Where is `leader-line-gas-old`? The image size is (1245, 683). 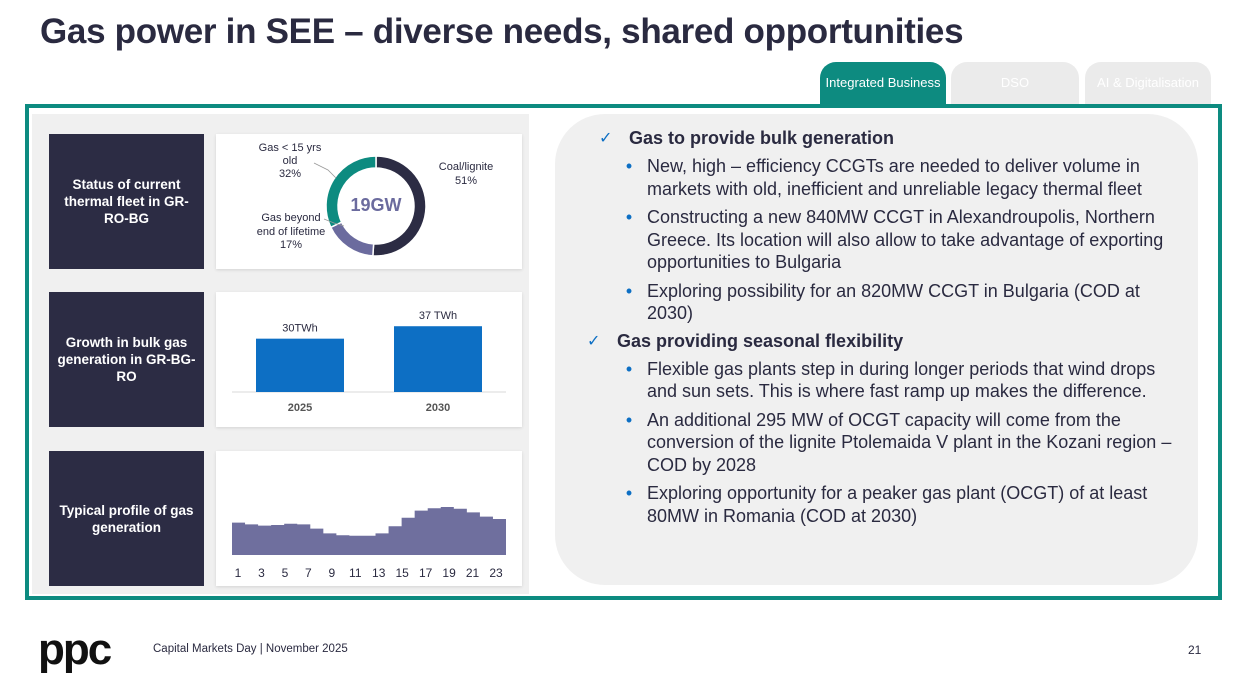 leader-line-gas-old is located at coordinates (334, 222).